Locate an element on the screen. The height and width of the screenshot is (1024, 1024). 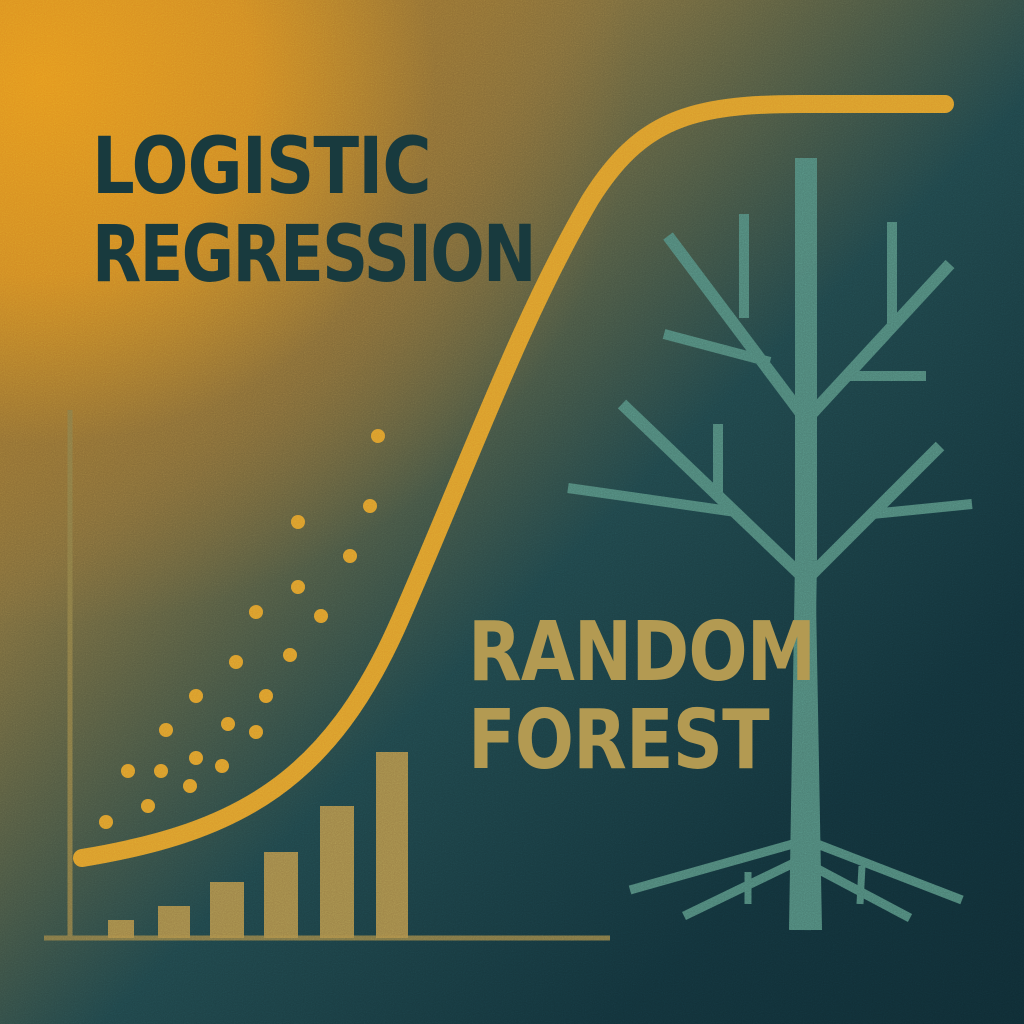
title-line: LOGISTIC is located at coordinates (262, 167).